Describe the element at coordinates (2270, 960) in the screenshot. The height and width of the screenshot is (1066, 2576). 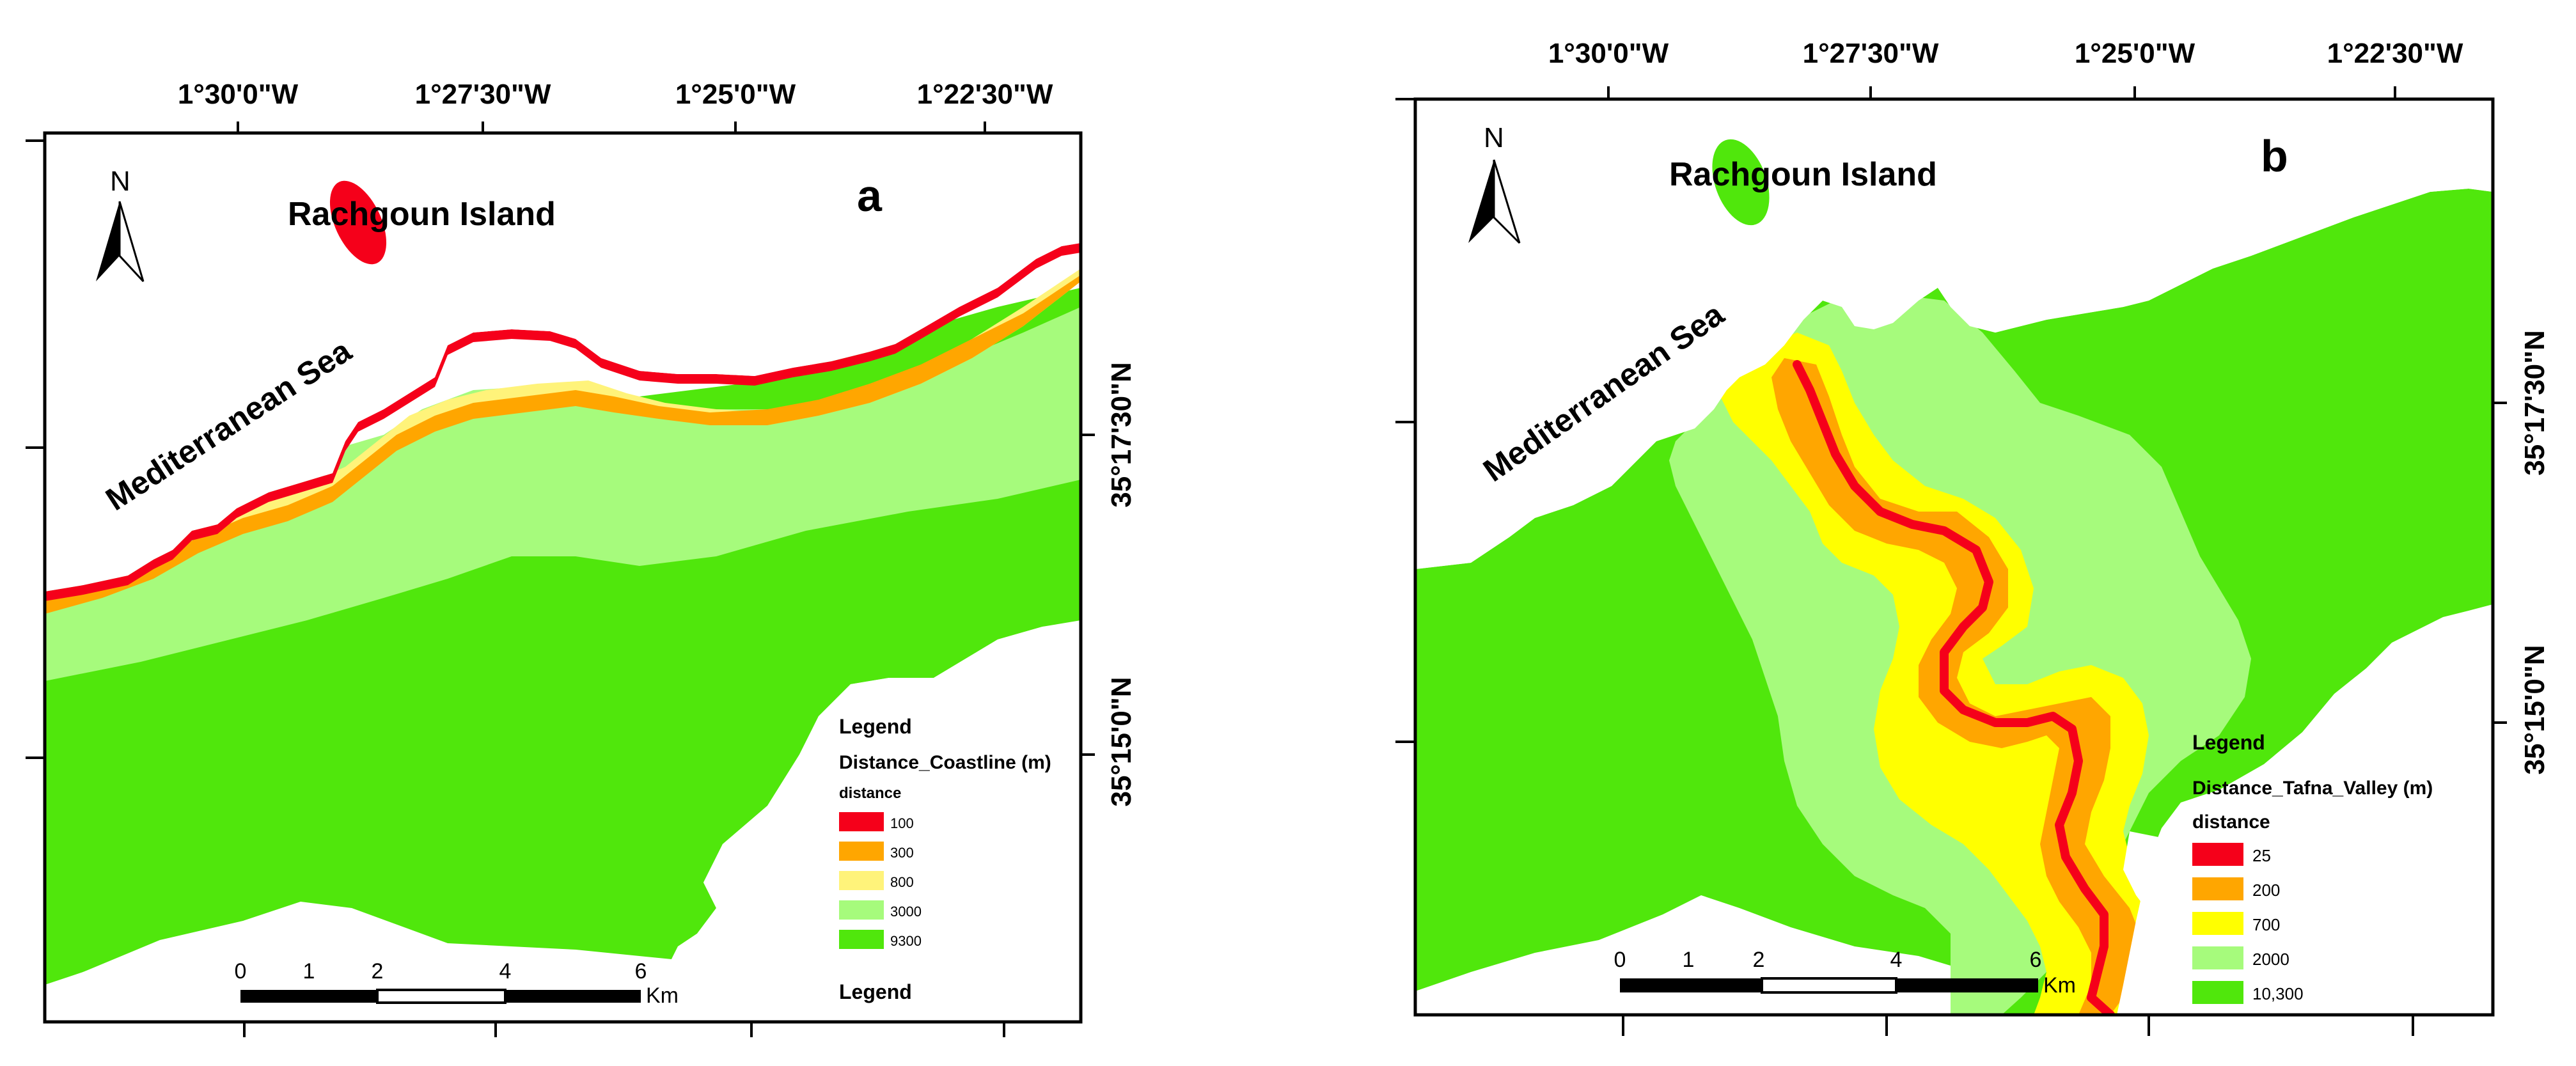
I see `legend-value: 2000` at that location.